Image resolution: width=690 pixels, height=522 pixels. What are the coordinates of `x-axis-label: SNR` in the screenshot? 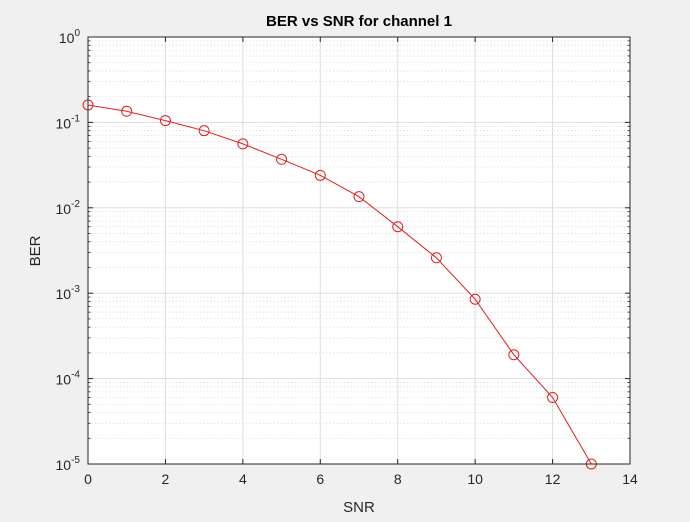 It's located at (359, 507).